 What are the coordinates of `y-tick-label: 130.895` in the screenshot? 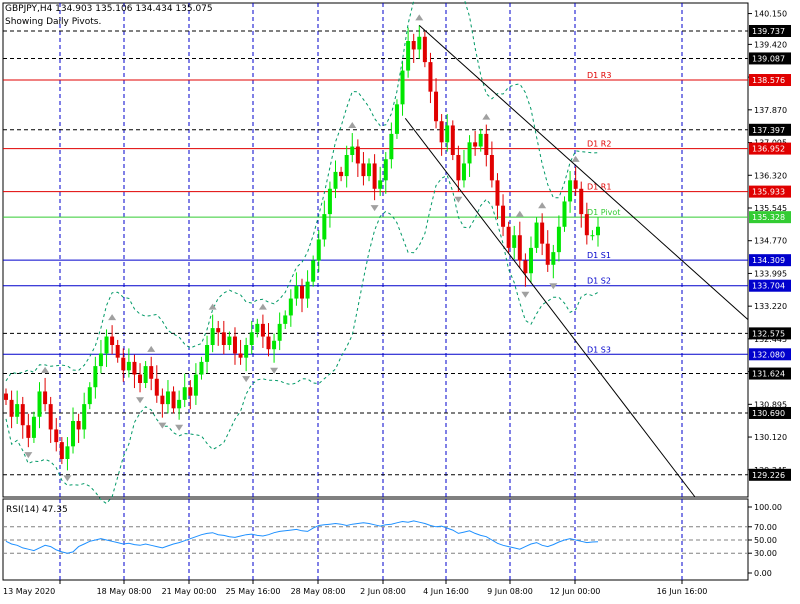 It's located at (770, 404).